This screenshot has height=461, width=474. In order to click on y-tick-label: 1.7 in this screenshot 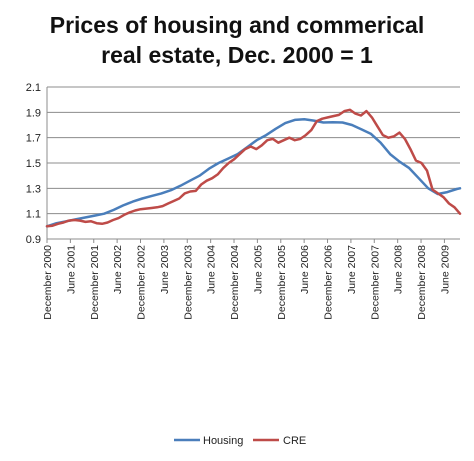, I will do `click(33, 139)`.